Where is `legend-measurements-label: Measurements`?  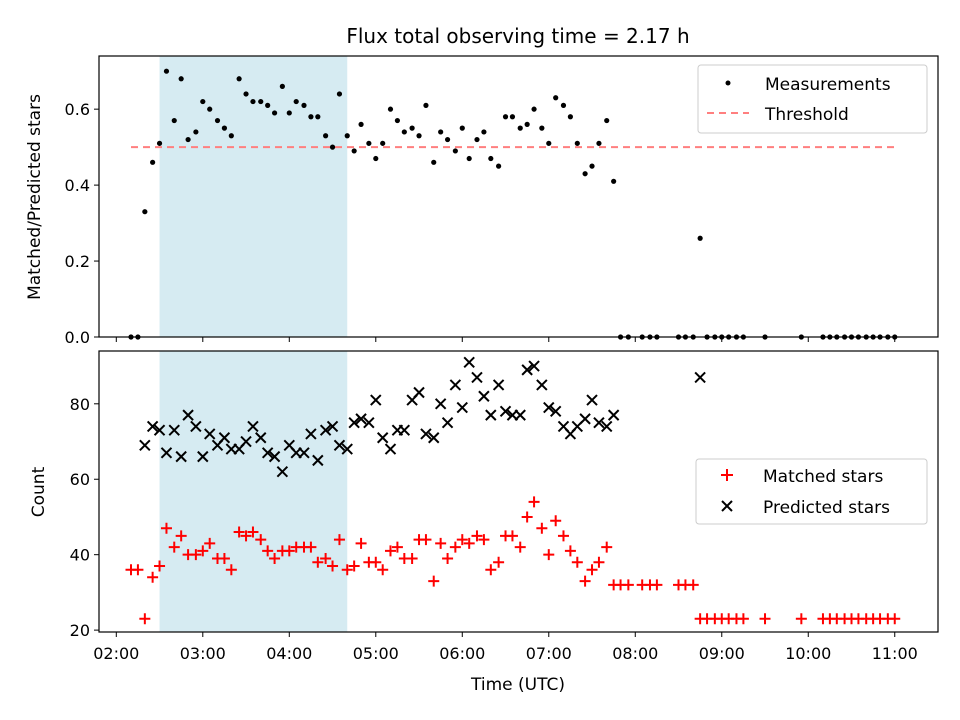 legend-measurements-label: Measurements is located at coordinates (828, 85).